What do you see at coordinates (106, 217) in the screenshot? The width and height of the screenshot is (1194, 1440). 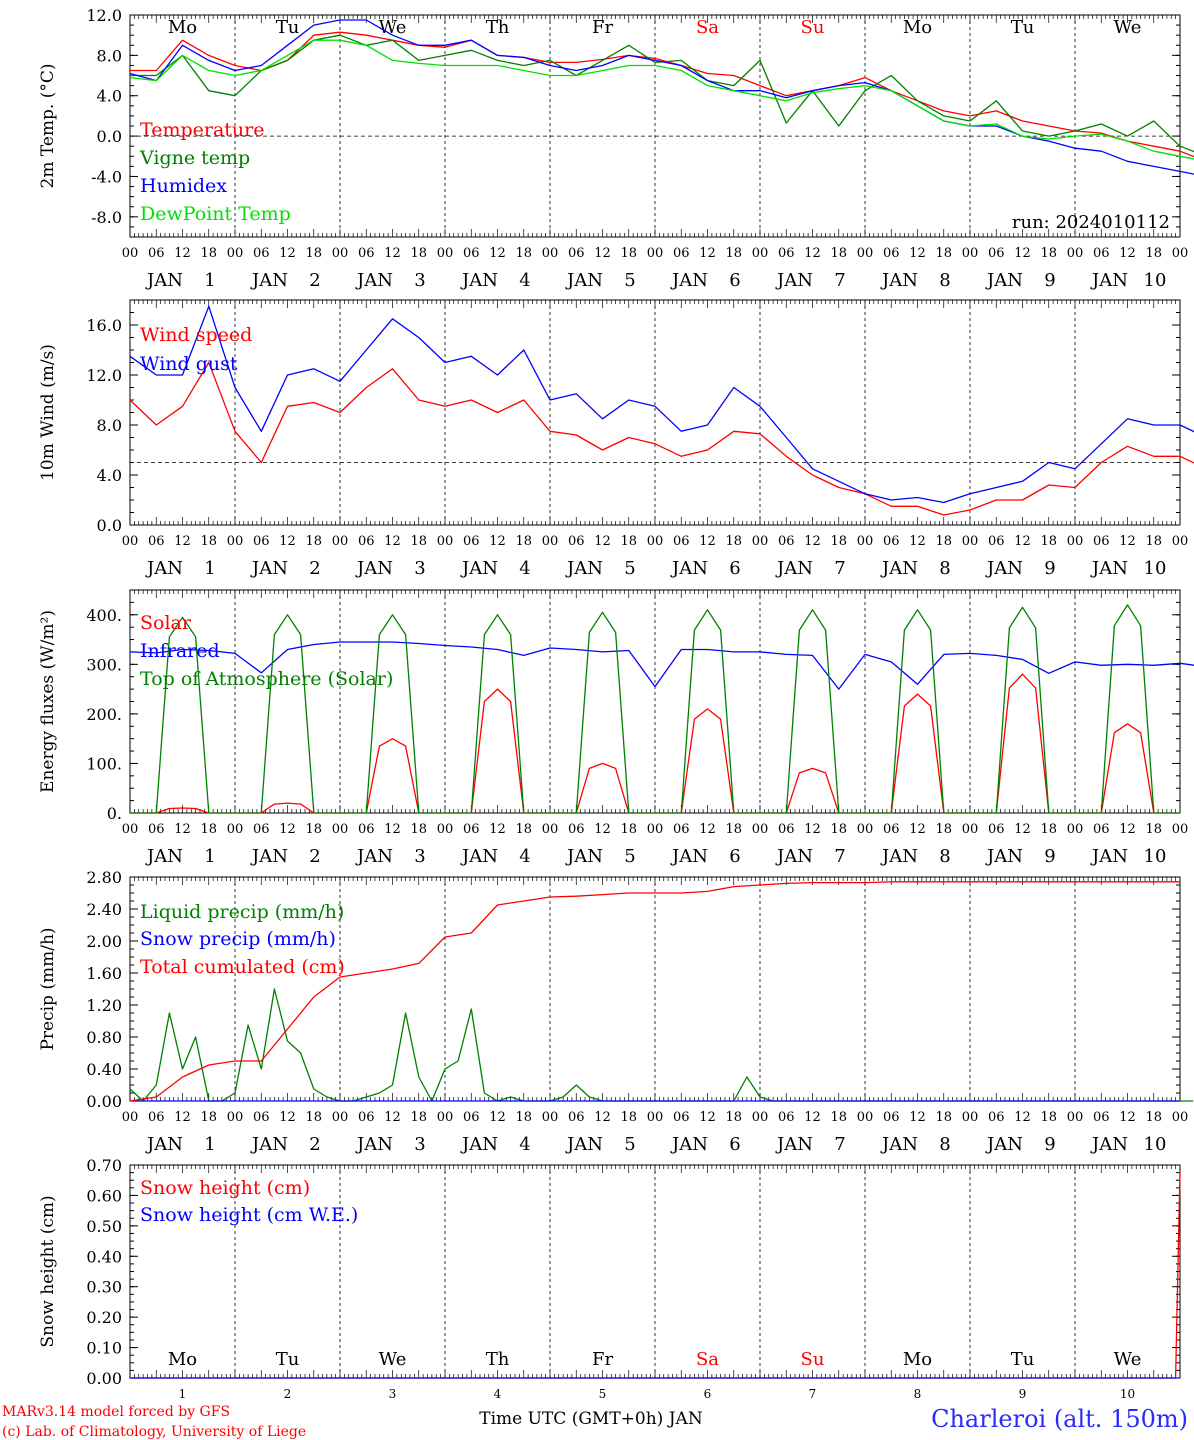 I see `y-tick-label: -8.0` at bounding box center [106, 217].